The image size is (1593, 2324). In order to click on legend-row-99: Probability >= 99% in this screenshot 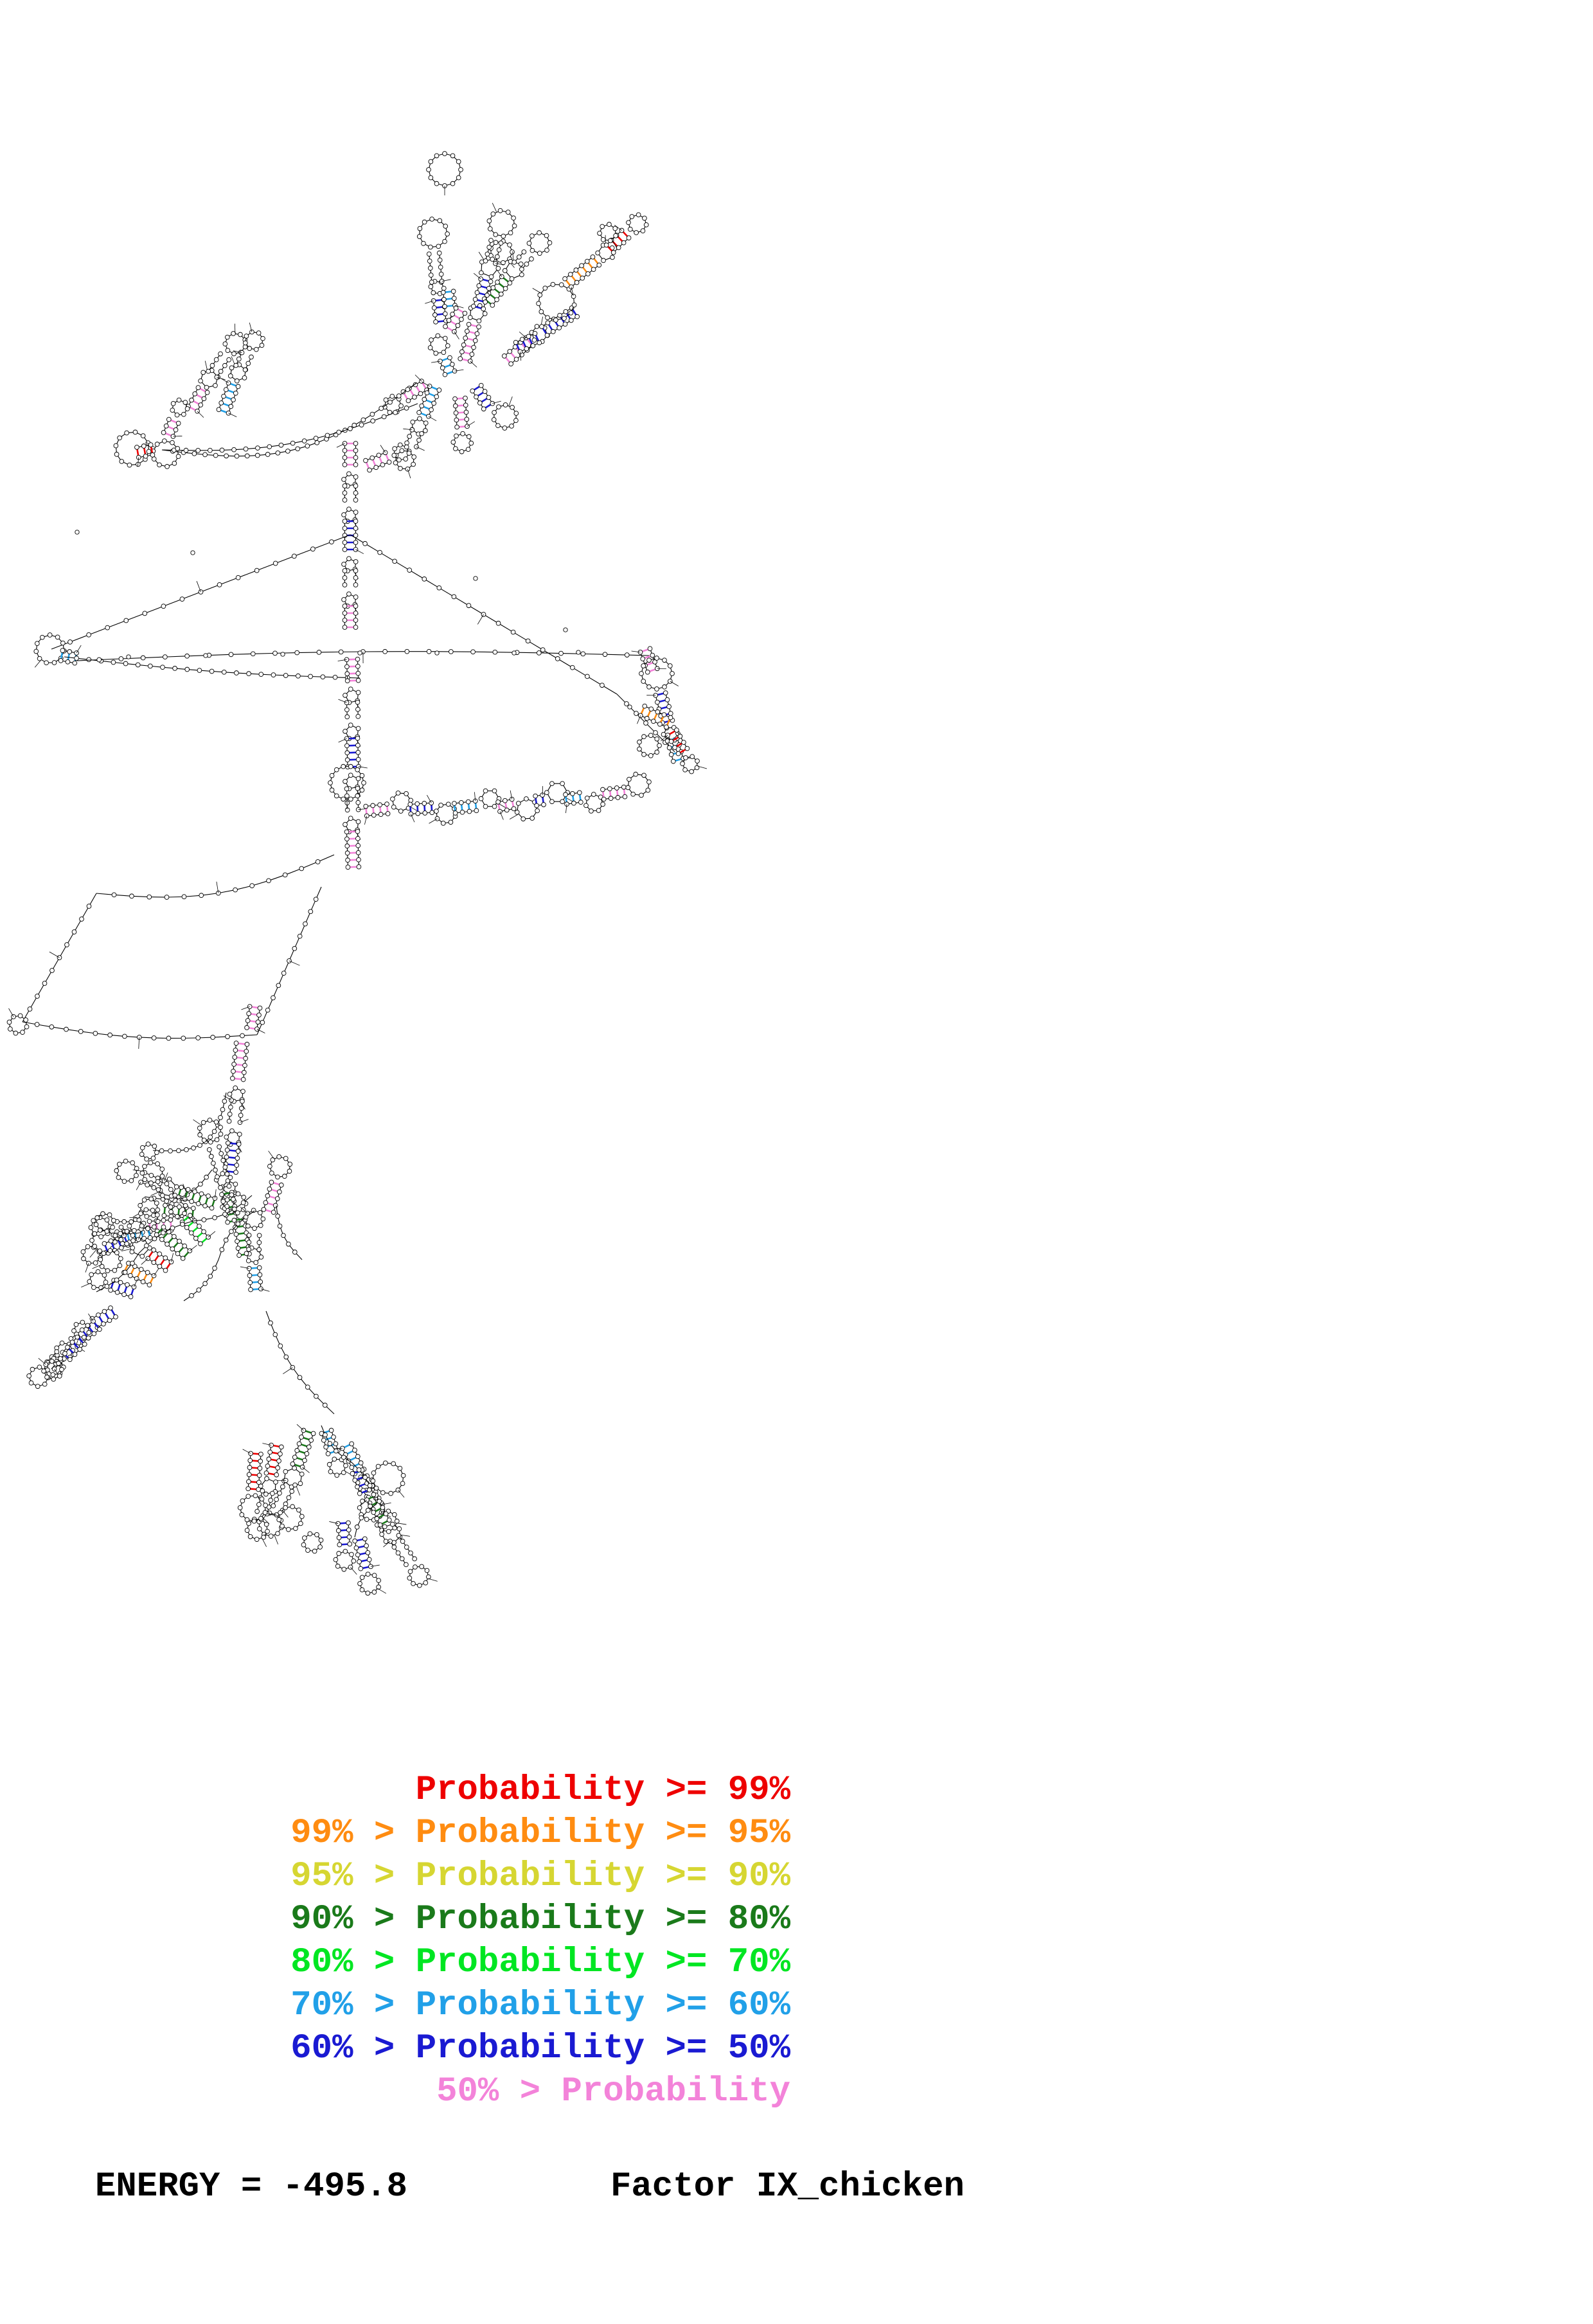, I will do `click(398, 1791)`.